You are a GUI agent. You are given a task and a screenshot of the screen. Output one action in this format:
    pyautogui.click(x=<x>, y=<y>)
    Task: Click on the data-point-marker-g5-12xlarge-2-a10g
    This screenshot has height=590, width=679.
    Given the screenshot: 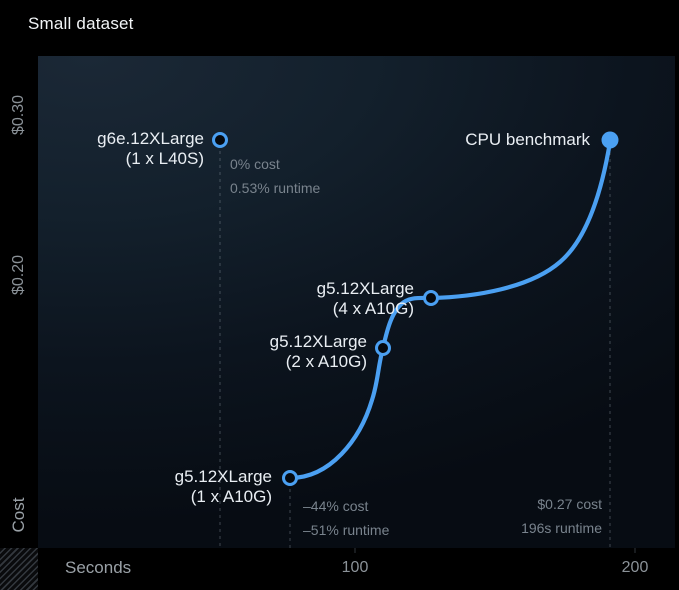 What is the action you would take?
    pyautogui.click(x=383, y=348)
    